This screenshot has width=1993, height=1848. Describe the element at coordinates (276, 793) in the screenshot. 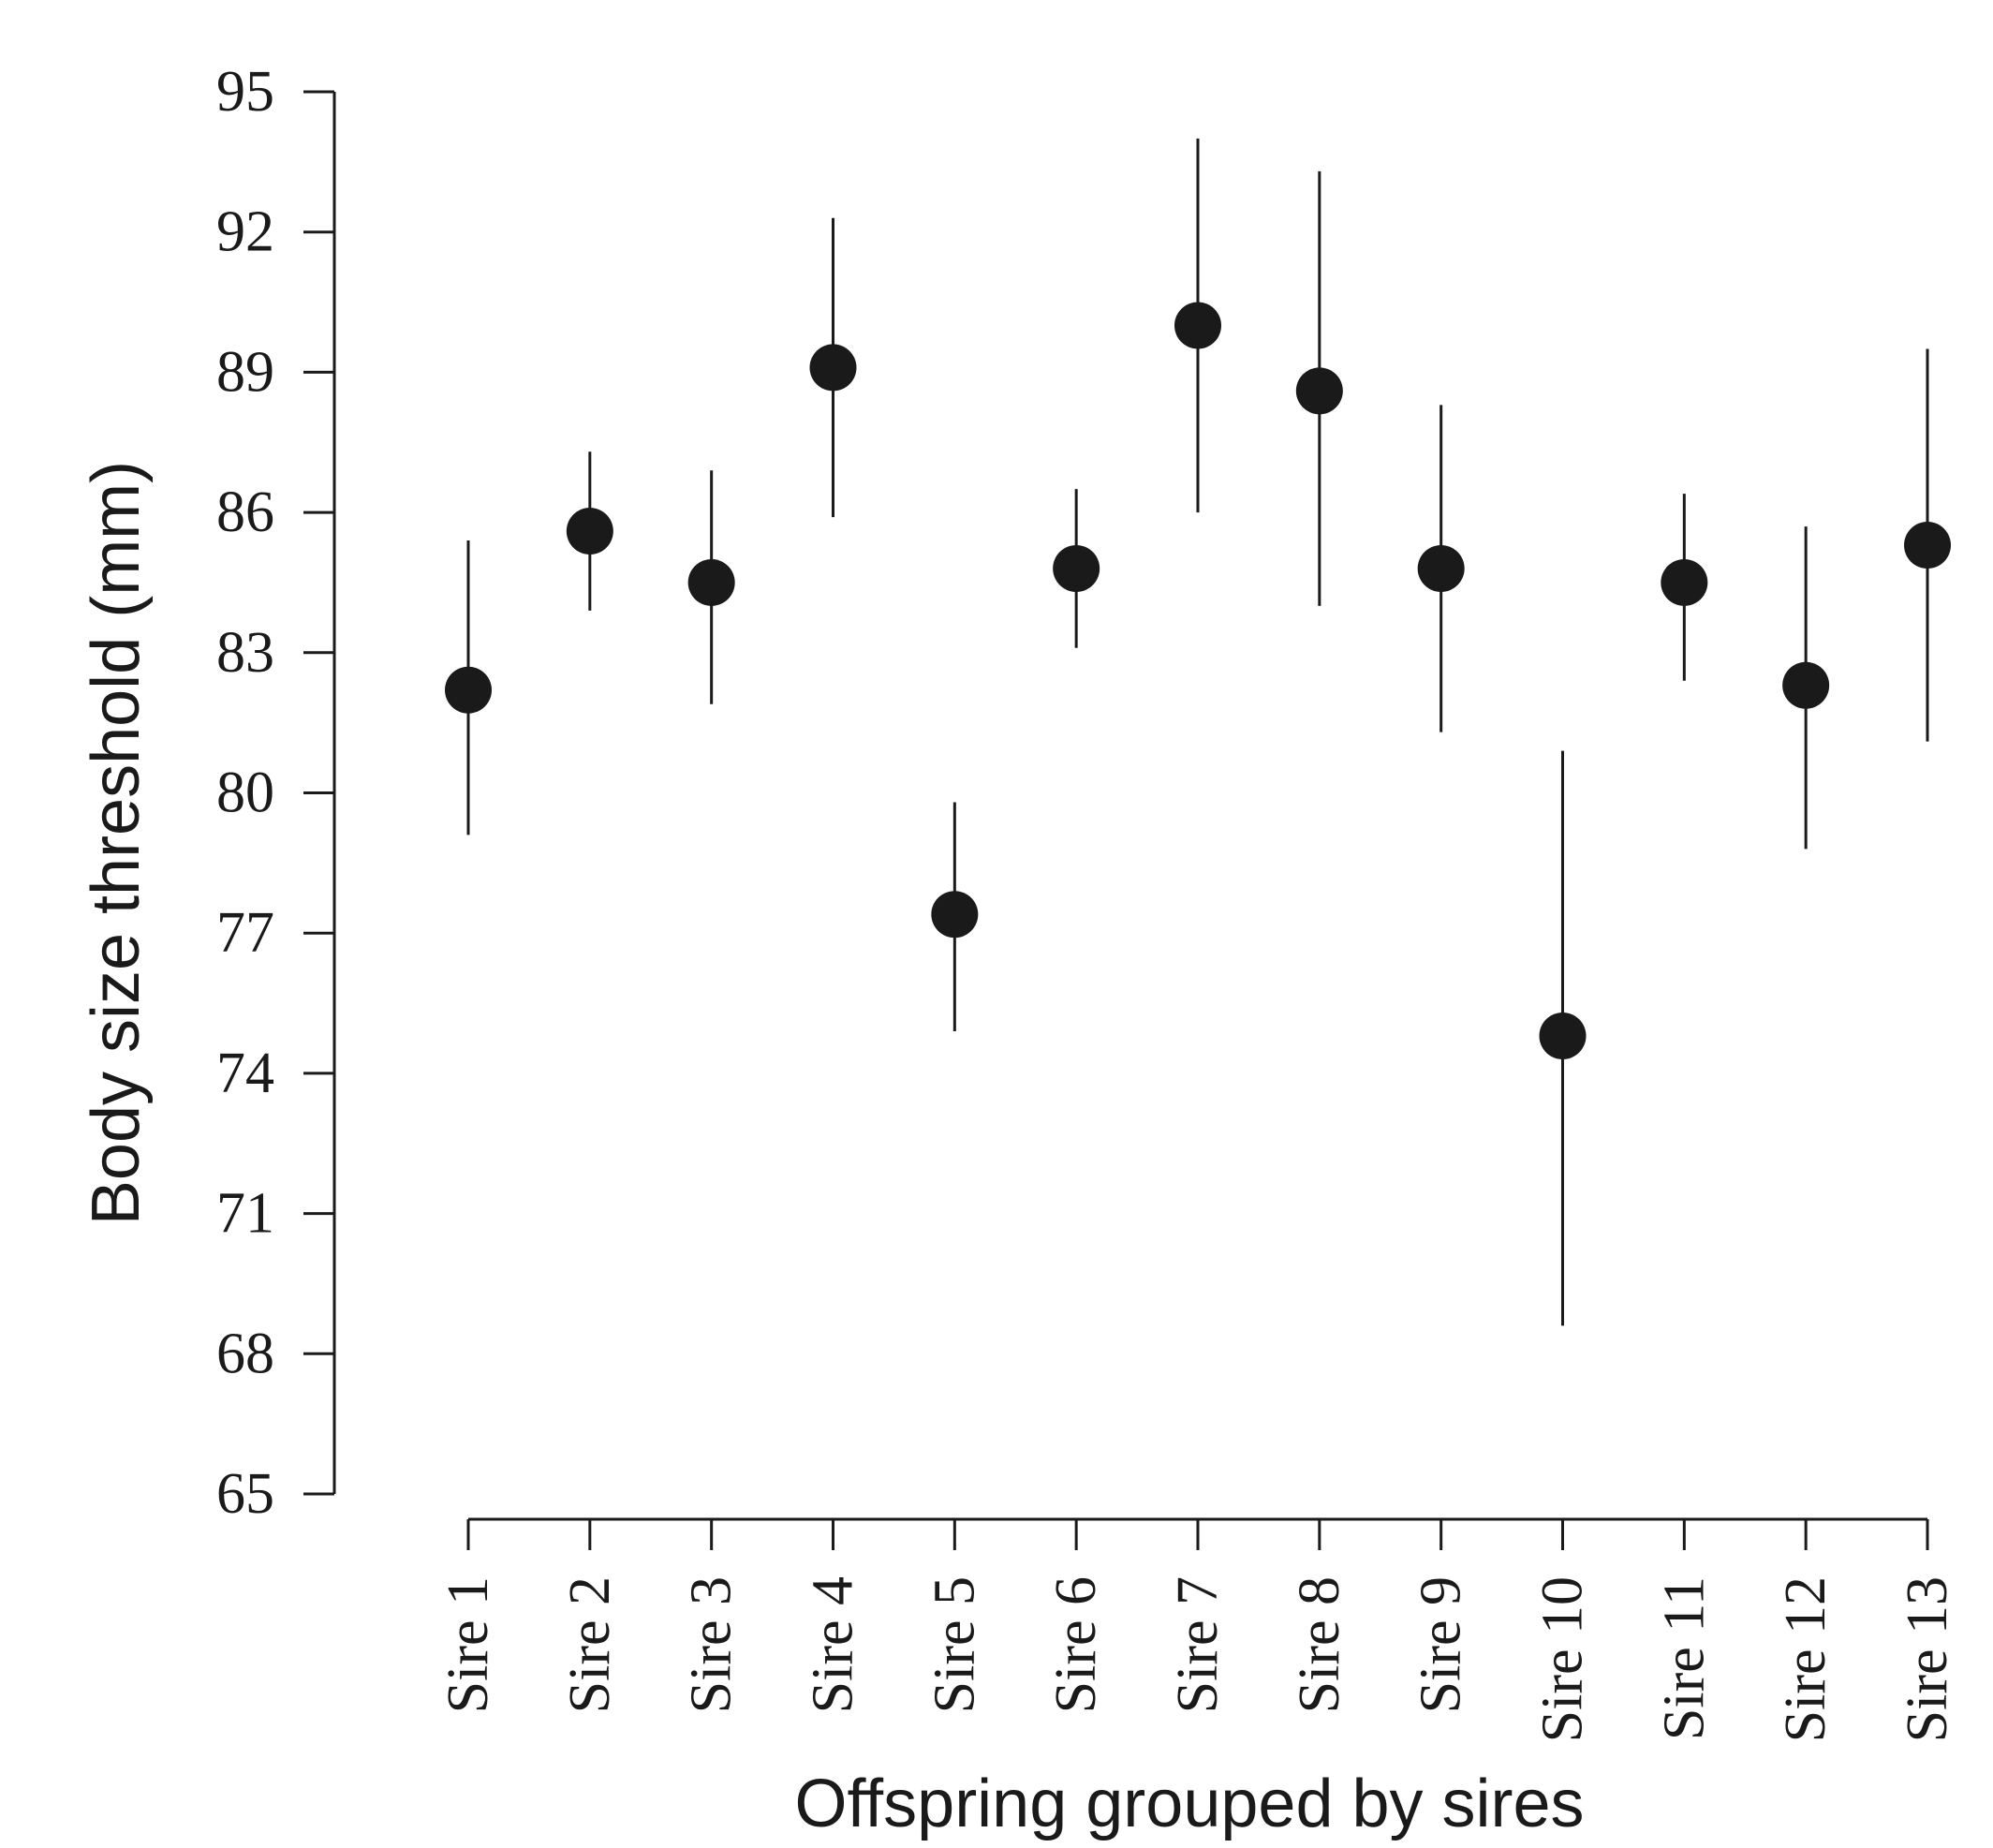

I see `y-axis: 95 92 89 86 83 80 77 74 71 68 65` at that location.